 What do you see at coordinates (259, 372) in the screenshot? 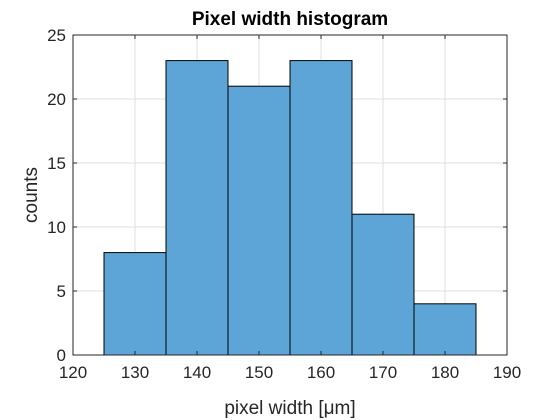
I see `x-tick-label: 150` at bounding box center [259, 372].